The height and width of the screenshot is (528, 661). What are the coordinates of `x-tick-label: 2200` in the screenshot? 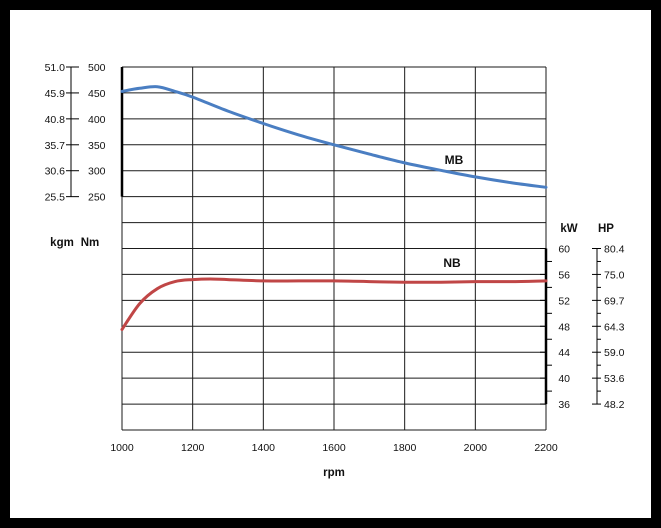 It's located at (546, 448).